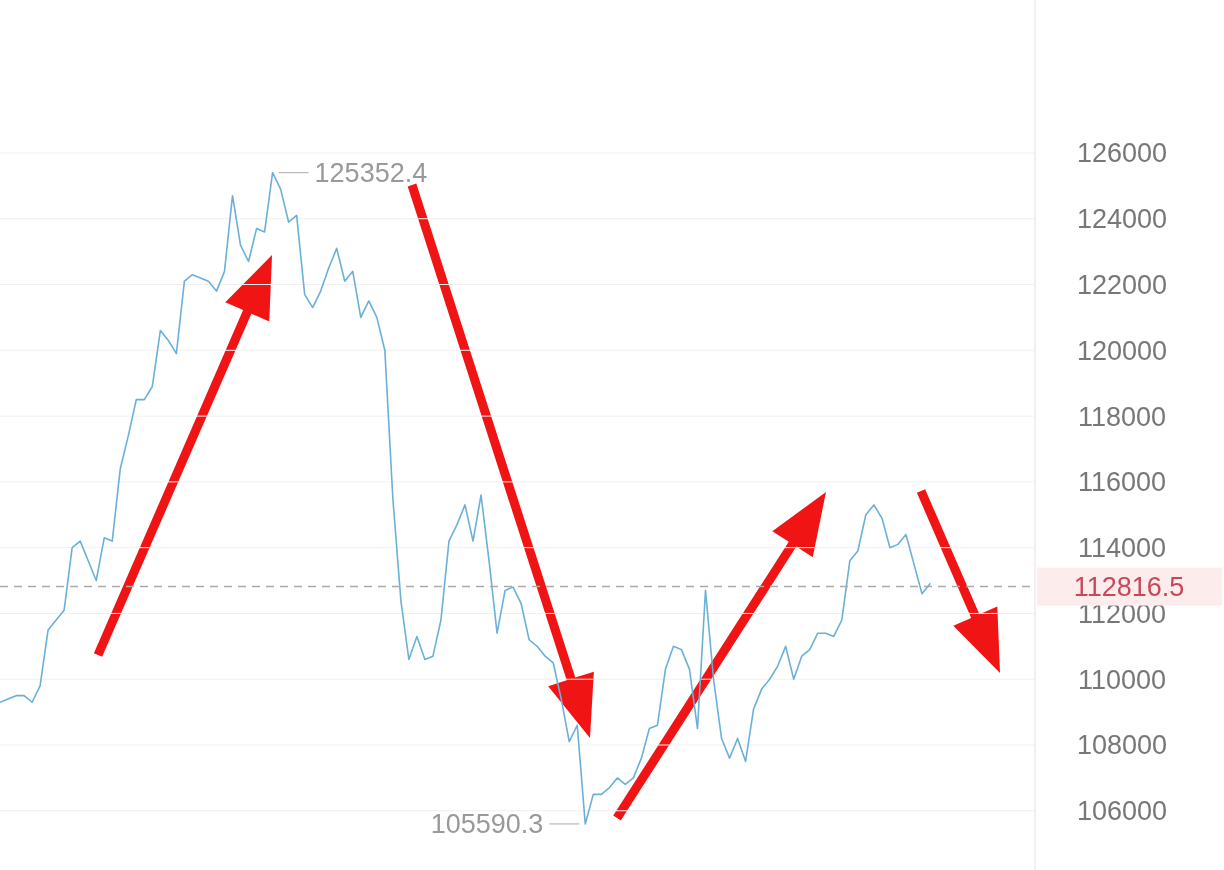 This screenshot has height=870, width=1224. I want to click on y-tick-label: 108000, so click(1122, 745).